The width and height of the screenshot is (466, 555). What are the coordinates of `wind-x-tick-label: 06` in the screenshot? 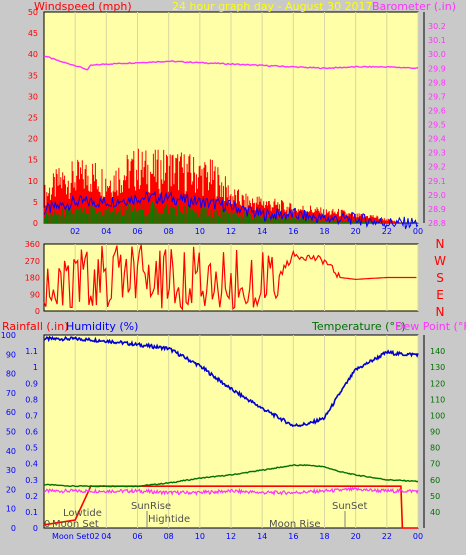 It's located at (137, 231).